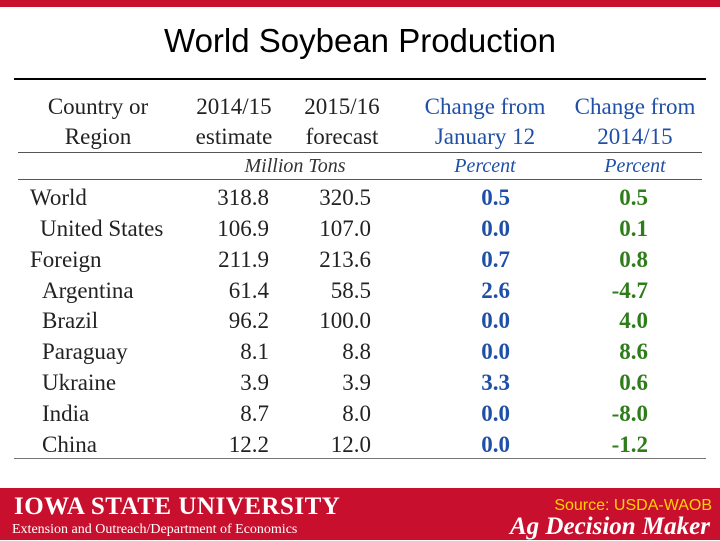 The width and height of the screenshot is (720, 541). I want to click on header-estimate-line1: 2014/15, so click(234, 106).